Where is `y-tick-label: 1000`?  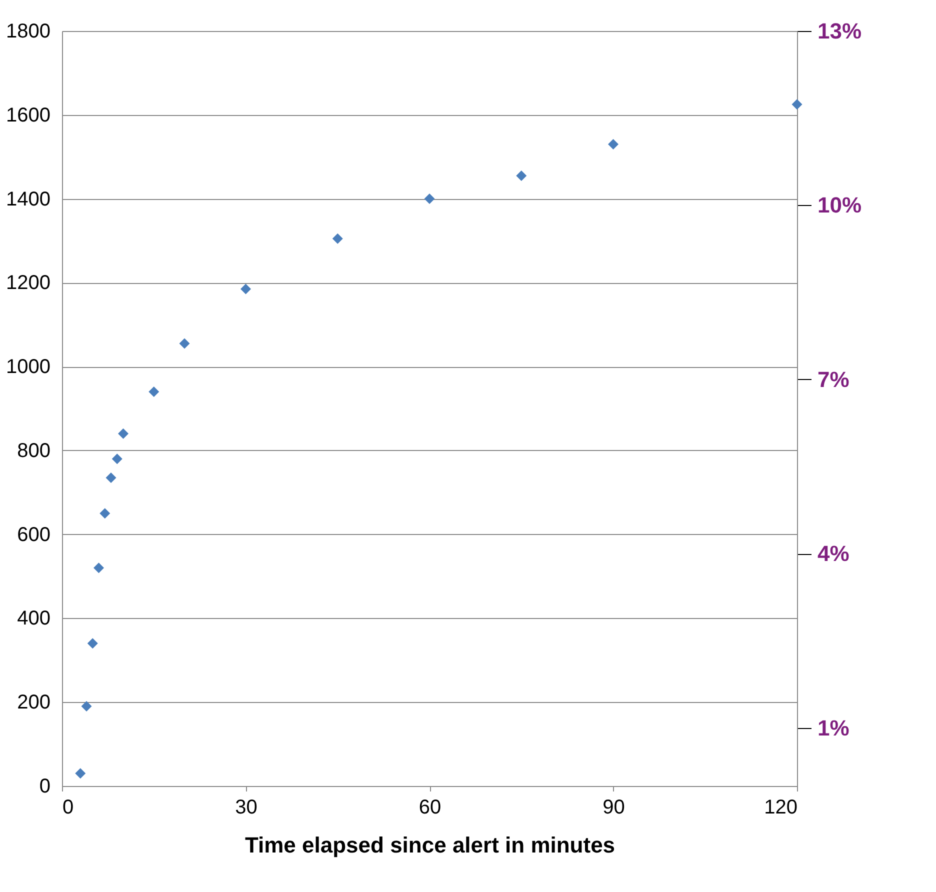 y-tick-label: 1000 is located at coordinates (28, 367).